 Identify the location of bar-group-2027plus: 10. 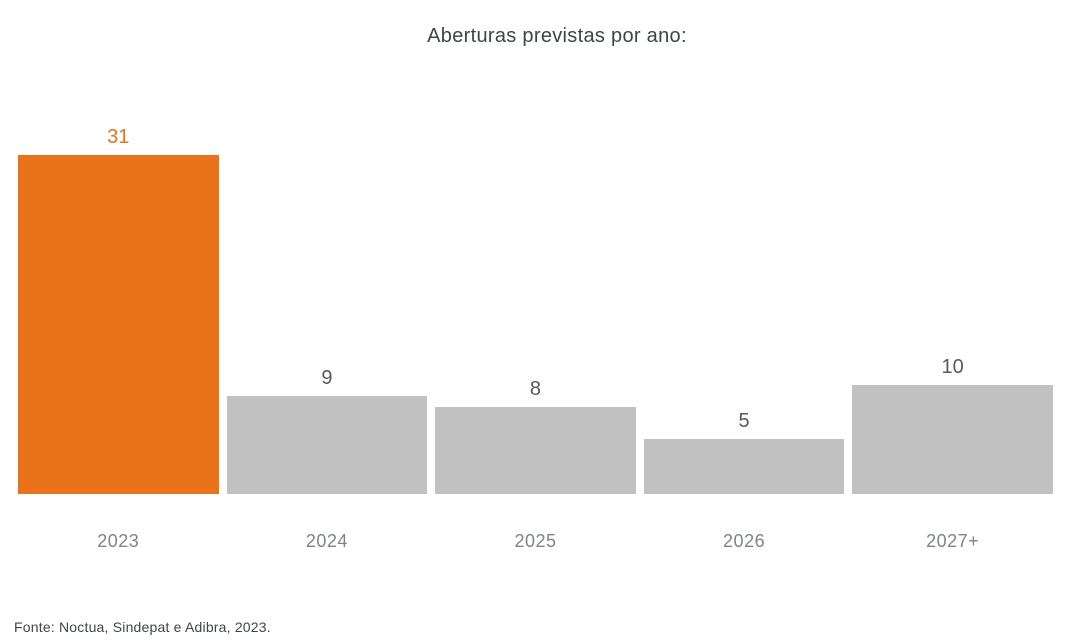
(952, 247).